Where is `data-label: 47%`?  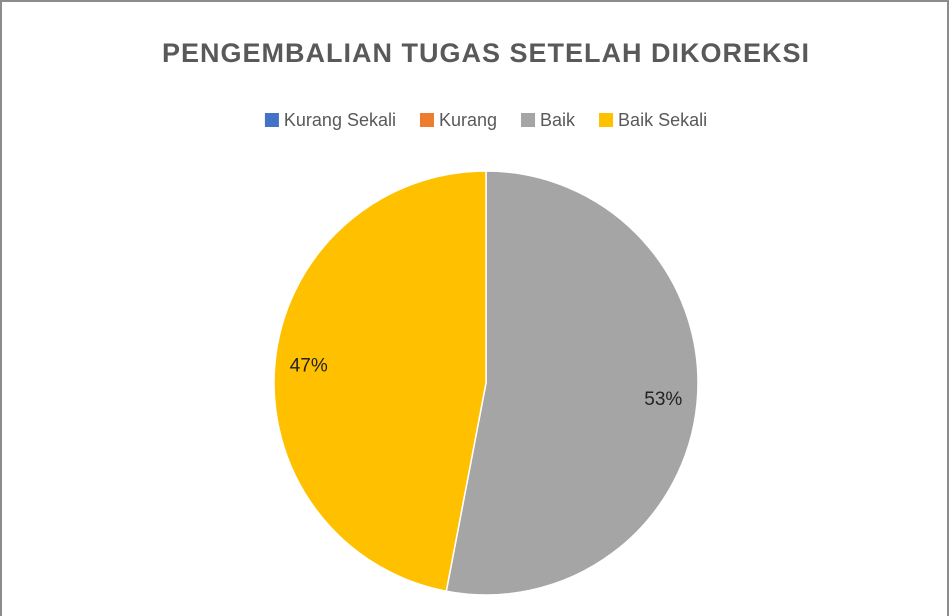
data-label: 47% is located at coordinates (309, 365).